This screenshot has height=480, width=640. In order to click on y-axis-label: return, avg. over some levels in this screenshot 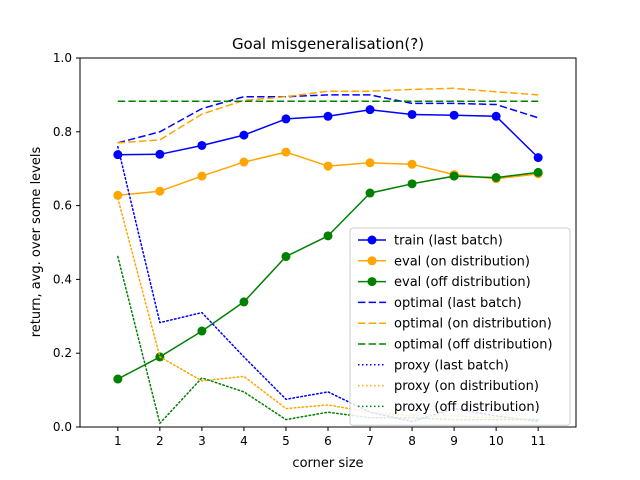, I will do `click(36, 242)`.